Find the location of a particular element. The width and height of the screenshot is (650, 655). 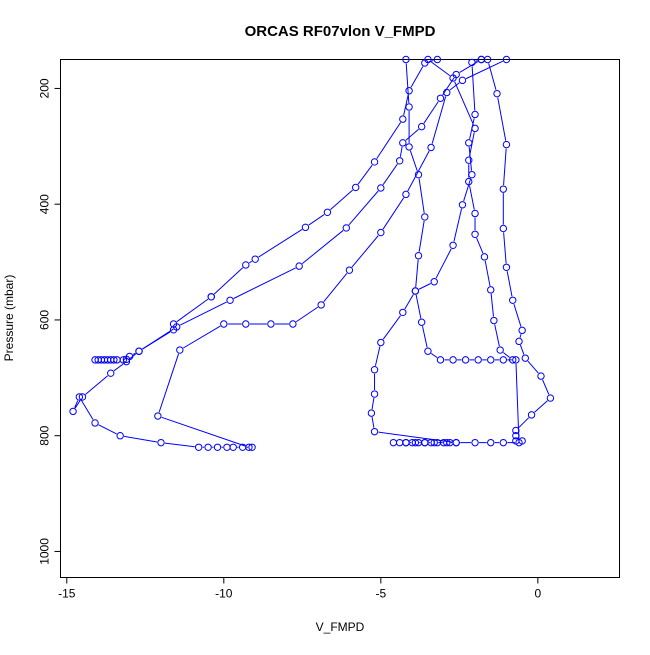

x-tick-label: -10 is located at coordinates (224, 594).